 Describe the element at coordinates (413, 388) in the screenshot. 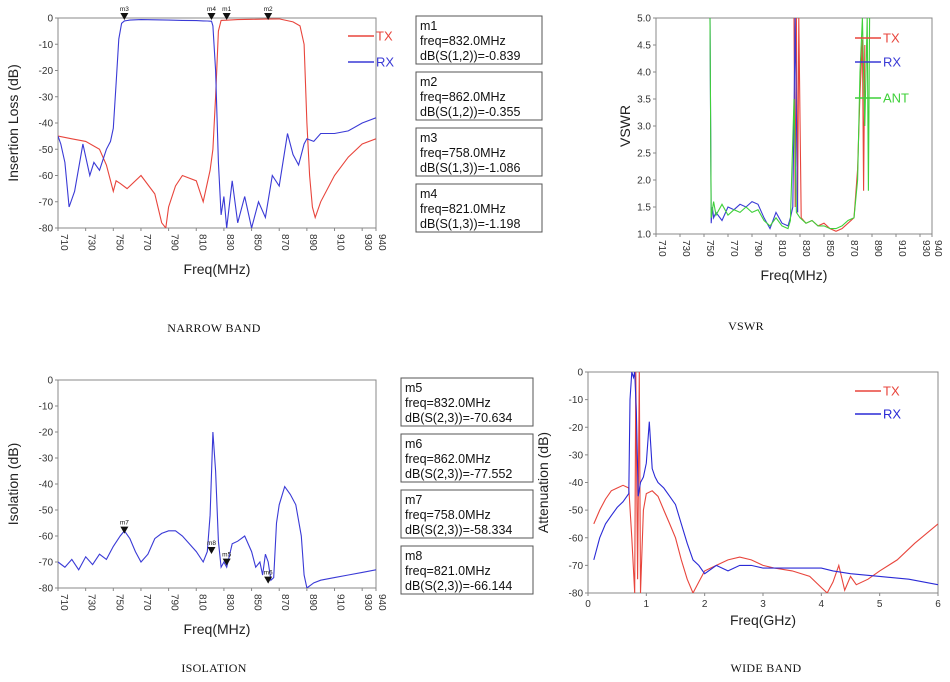

I see `marker-name: m5` at that location.